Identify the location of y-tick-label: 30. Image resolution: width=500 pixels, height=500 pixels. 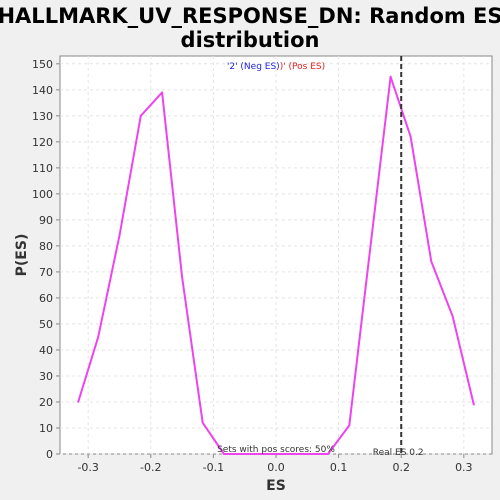
(46, 376).